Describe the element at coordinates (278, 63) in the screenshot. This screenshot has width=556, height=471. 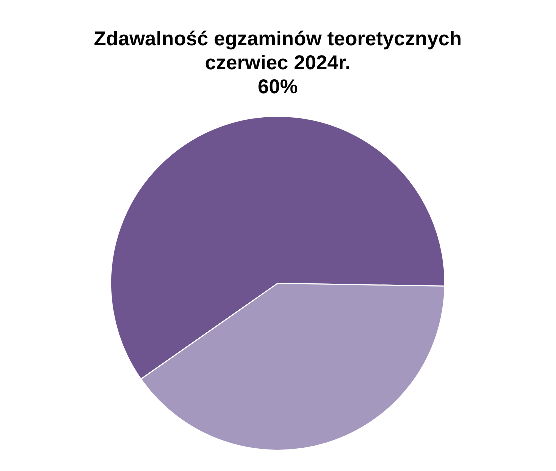
I see `chart-title: Zdawalność egzaminów teoretycznych czerwiec 2024r. 60%` at that location.